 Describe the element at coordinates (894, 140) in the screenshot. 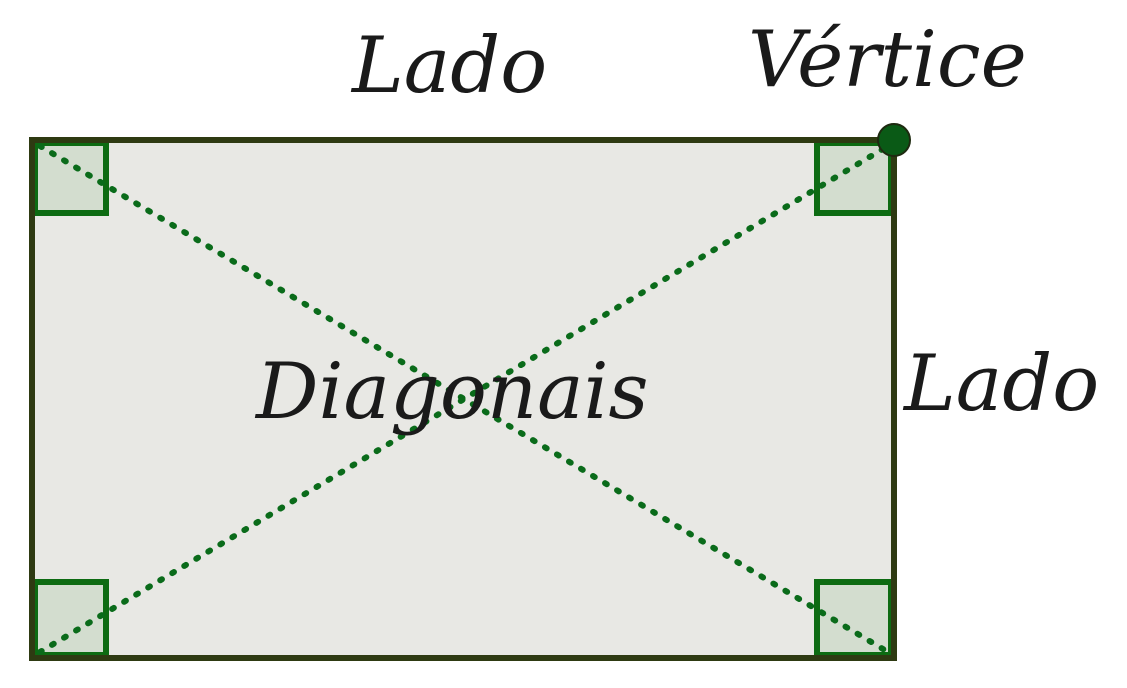

I see `vertex-point` at that location.